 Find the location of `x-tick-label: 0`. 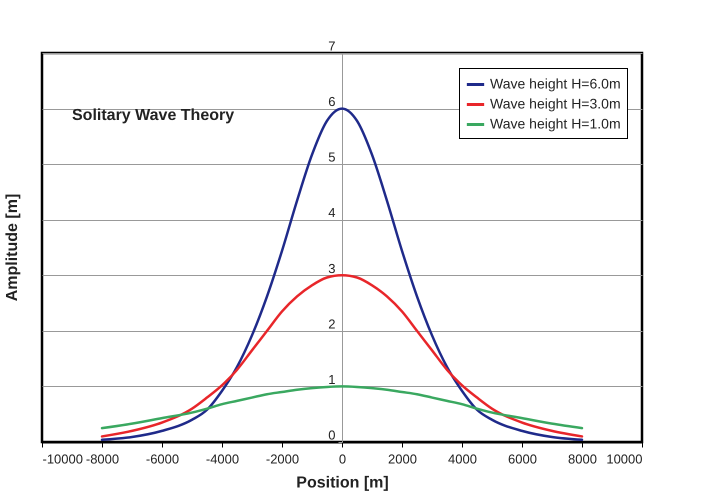

x-tick-label: 0 is located at coordinates (342, 459).